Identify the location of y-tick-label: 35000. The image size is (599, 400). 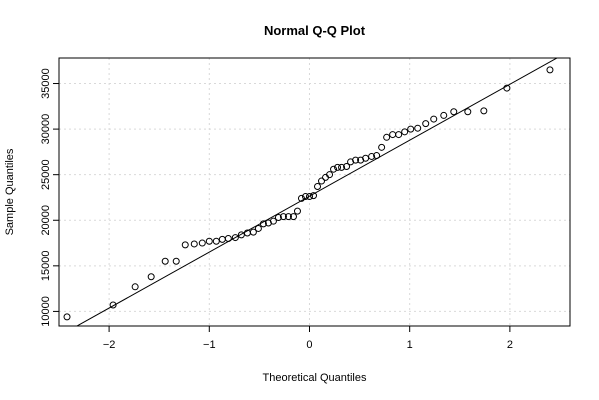
(46, 83).